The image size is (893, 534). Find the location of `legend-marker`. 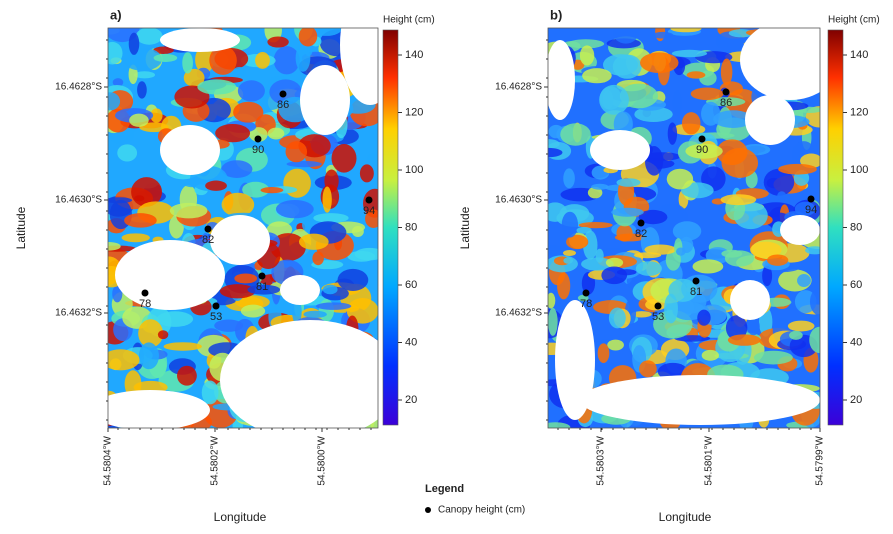

legend-marker is located at coordinates (428, 510).